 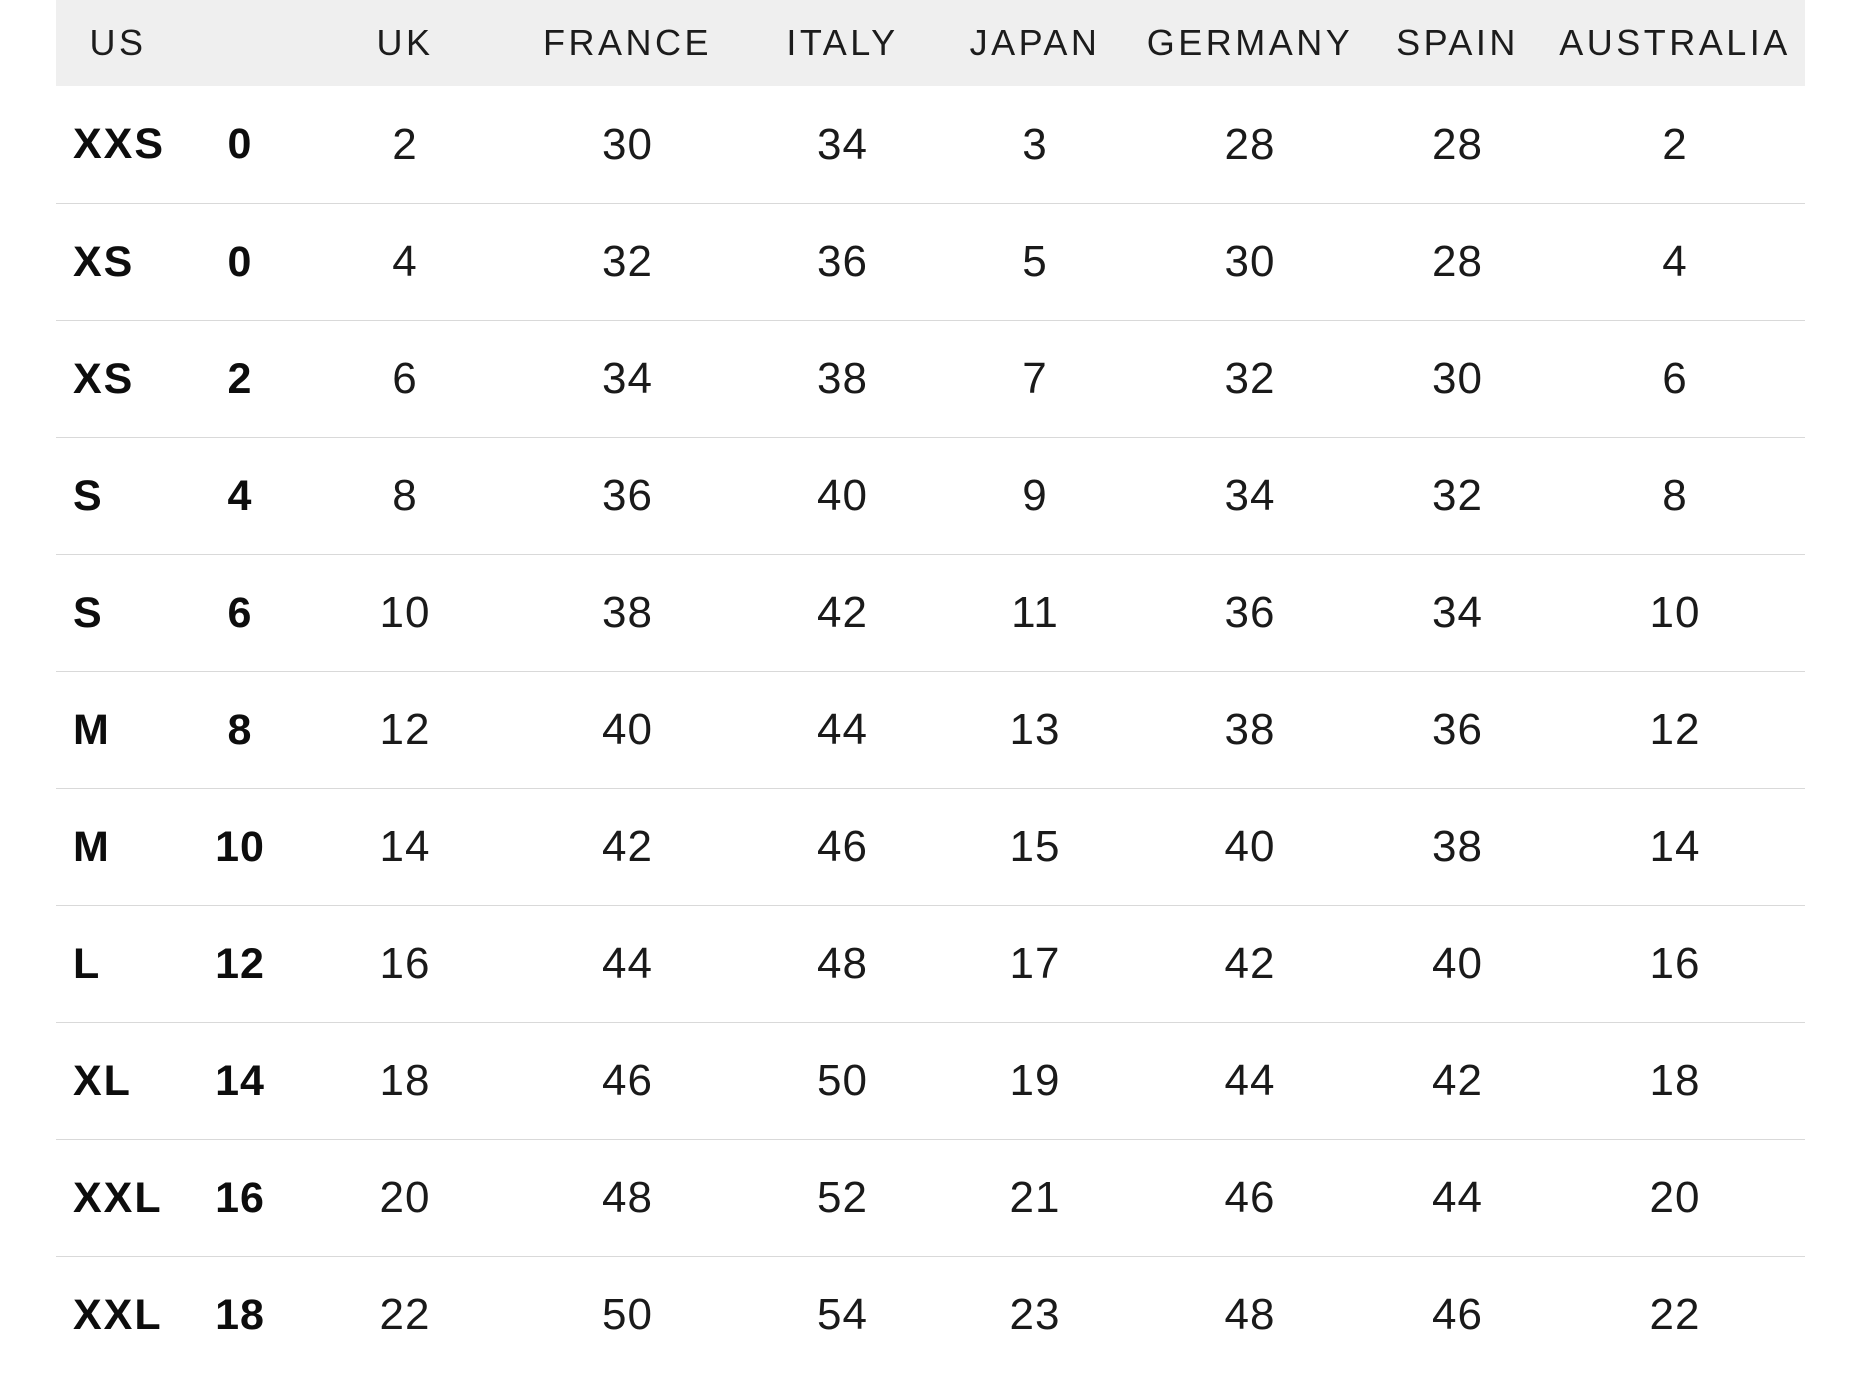 I want to click on france-size: 44, so click(x=627, y=963).